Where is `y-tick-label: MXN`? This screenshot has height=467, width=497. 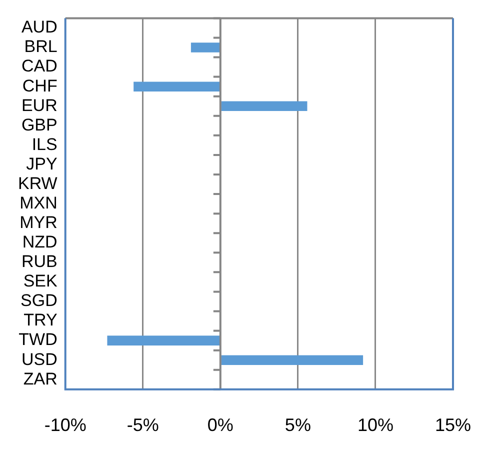 y-tick-label: MXN is located at coordinates (39, 202).